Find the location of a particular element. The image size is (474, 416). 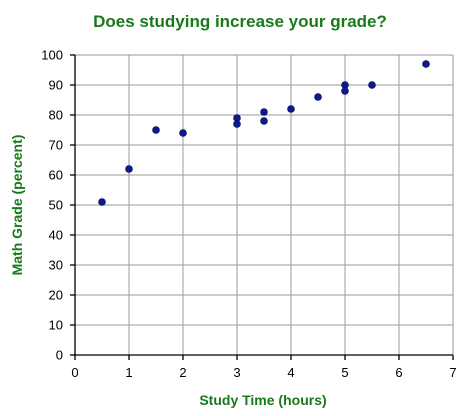

x-tick-label: 4 is located at coordinates (290, 372).